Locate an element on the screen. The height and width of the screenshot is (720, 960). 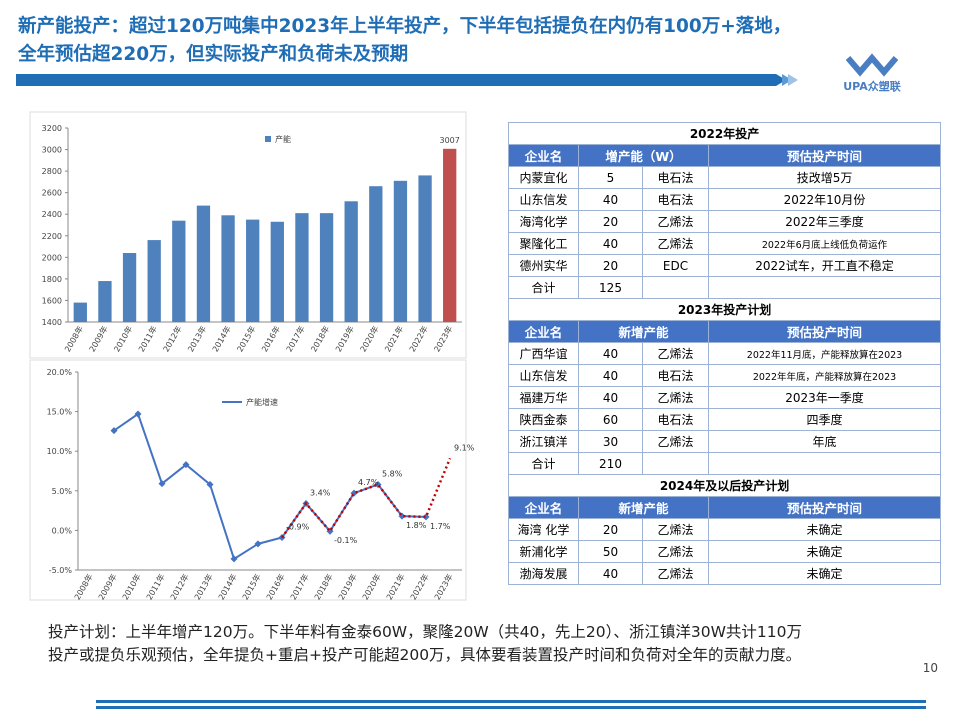
legend-label: 产能增速 is located at coordinates (262, 402).